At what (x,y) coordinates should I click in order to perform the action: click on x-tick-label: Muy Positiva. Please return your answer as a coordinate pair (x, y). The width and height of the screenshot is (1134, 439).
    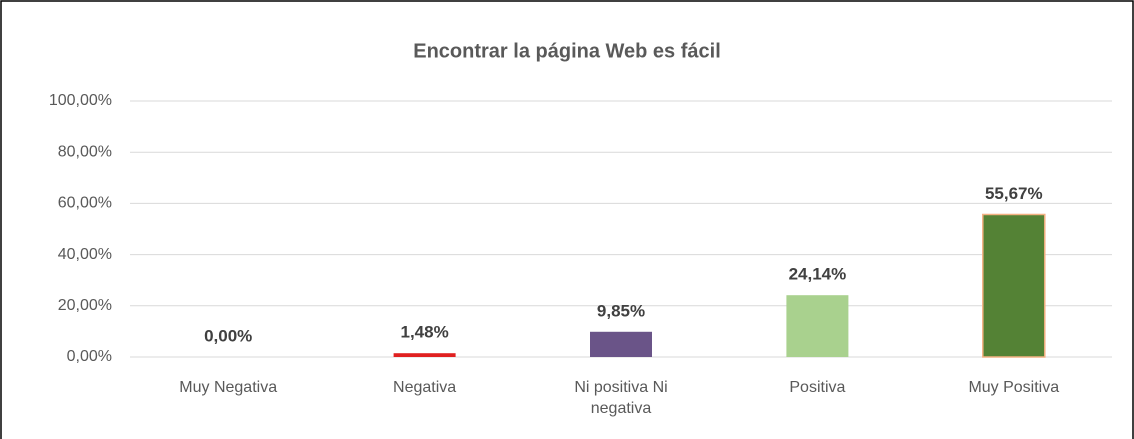
    Looking at the image, I should click on (1014, 387).